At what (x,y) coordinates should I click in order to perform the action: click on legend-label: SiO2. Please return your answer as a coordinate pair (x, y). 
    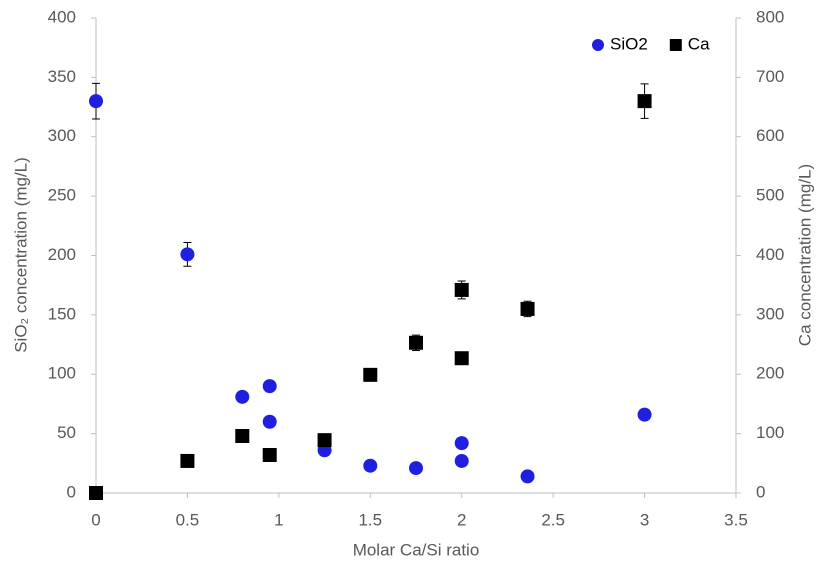
    Looking at the image, I should click on (629, 43).